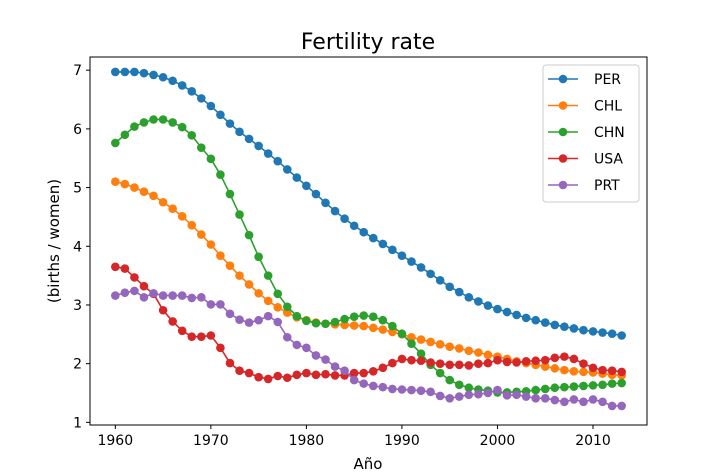 This screenshot has width=719, height=476. What do you see at coordinates (54, 241) in the screenshot?
I see `y-axis-label: (births / women)` at bounding box center [54, 241].